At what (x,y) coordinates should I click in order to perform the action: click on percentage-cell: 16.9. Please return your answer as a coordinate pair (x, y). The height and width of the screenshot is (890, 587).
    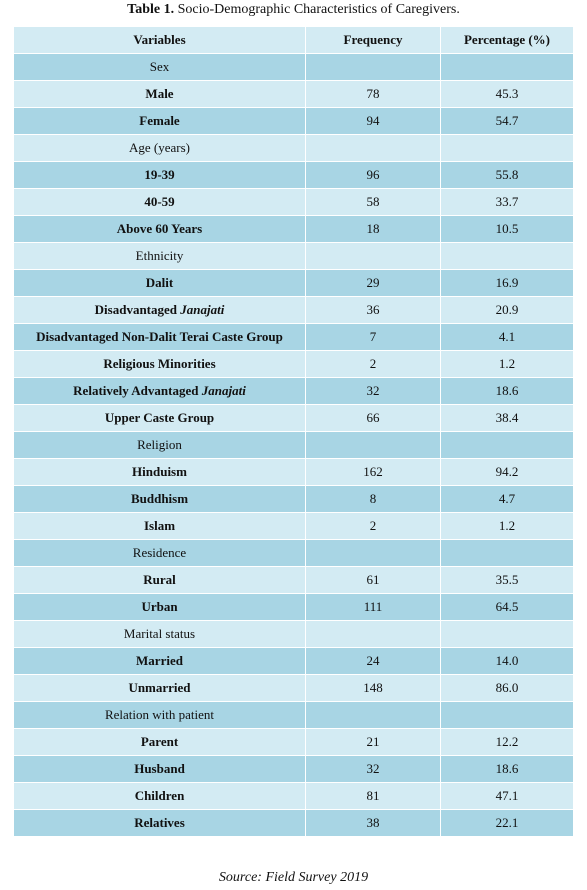
    Looking at the image, I should click on (507, 283).